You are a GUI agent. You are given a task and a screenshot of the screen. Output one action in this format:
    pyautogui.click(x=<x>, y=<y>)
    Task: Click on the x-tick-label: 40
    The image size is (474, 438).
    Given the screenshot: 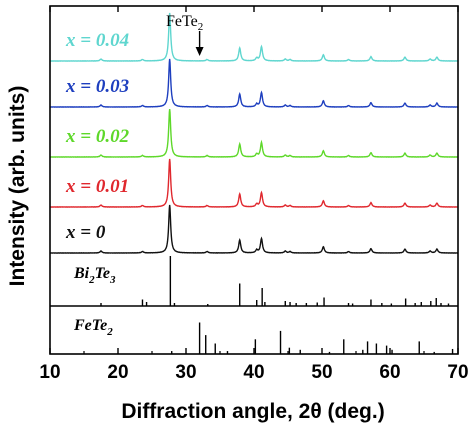 What is the action you would take?
    pyautogui.click(x=253, y=372)
    